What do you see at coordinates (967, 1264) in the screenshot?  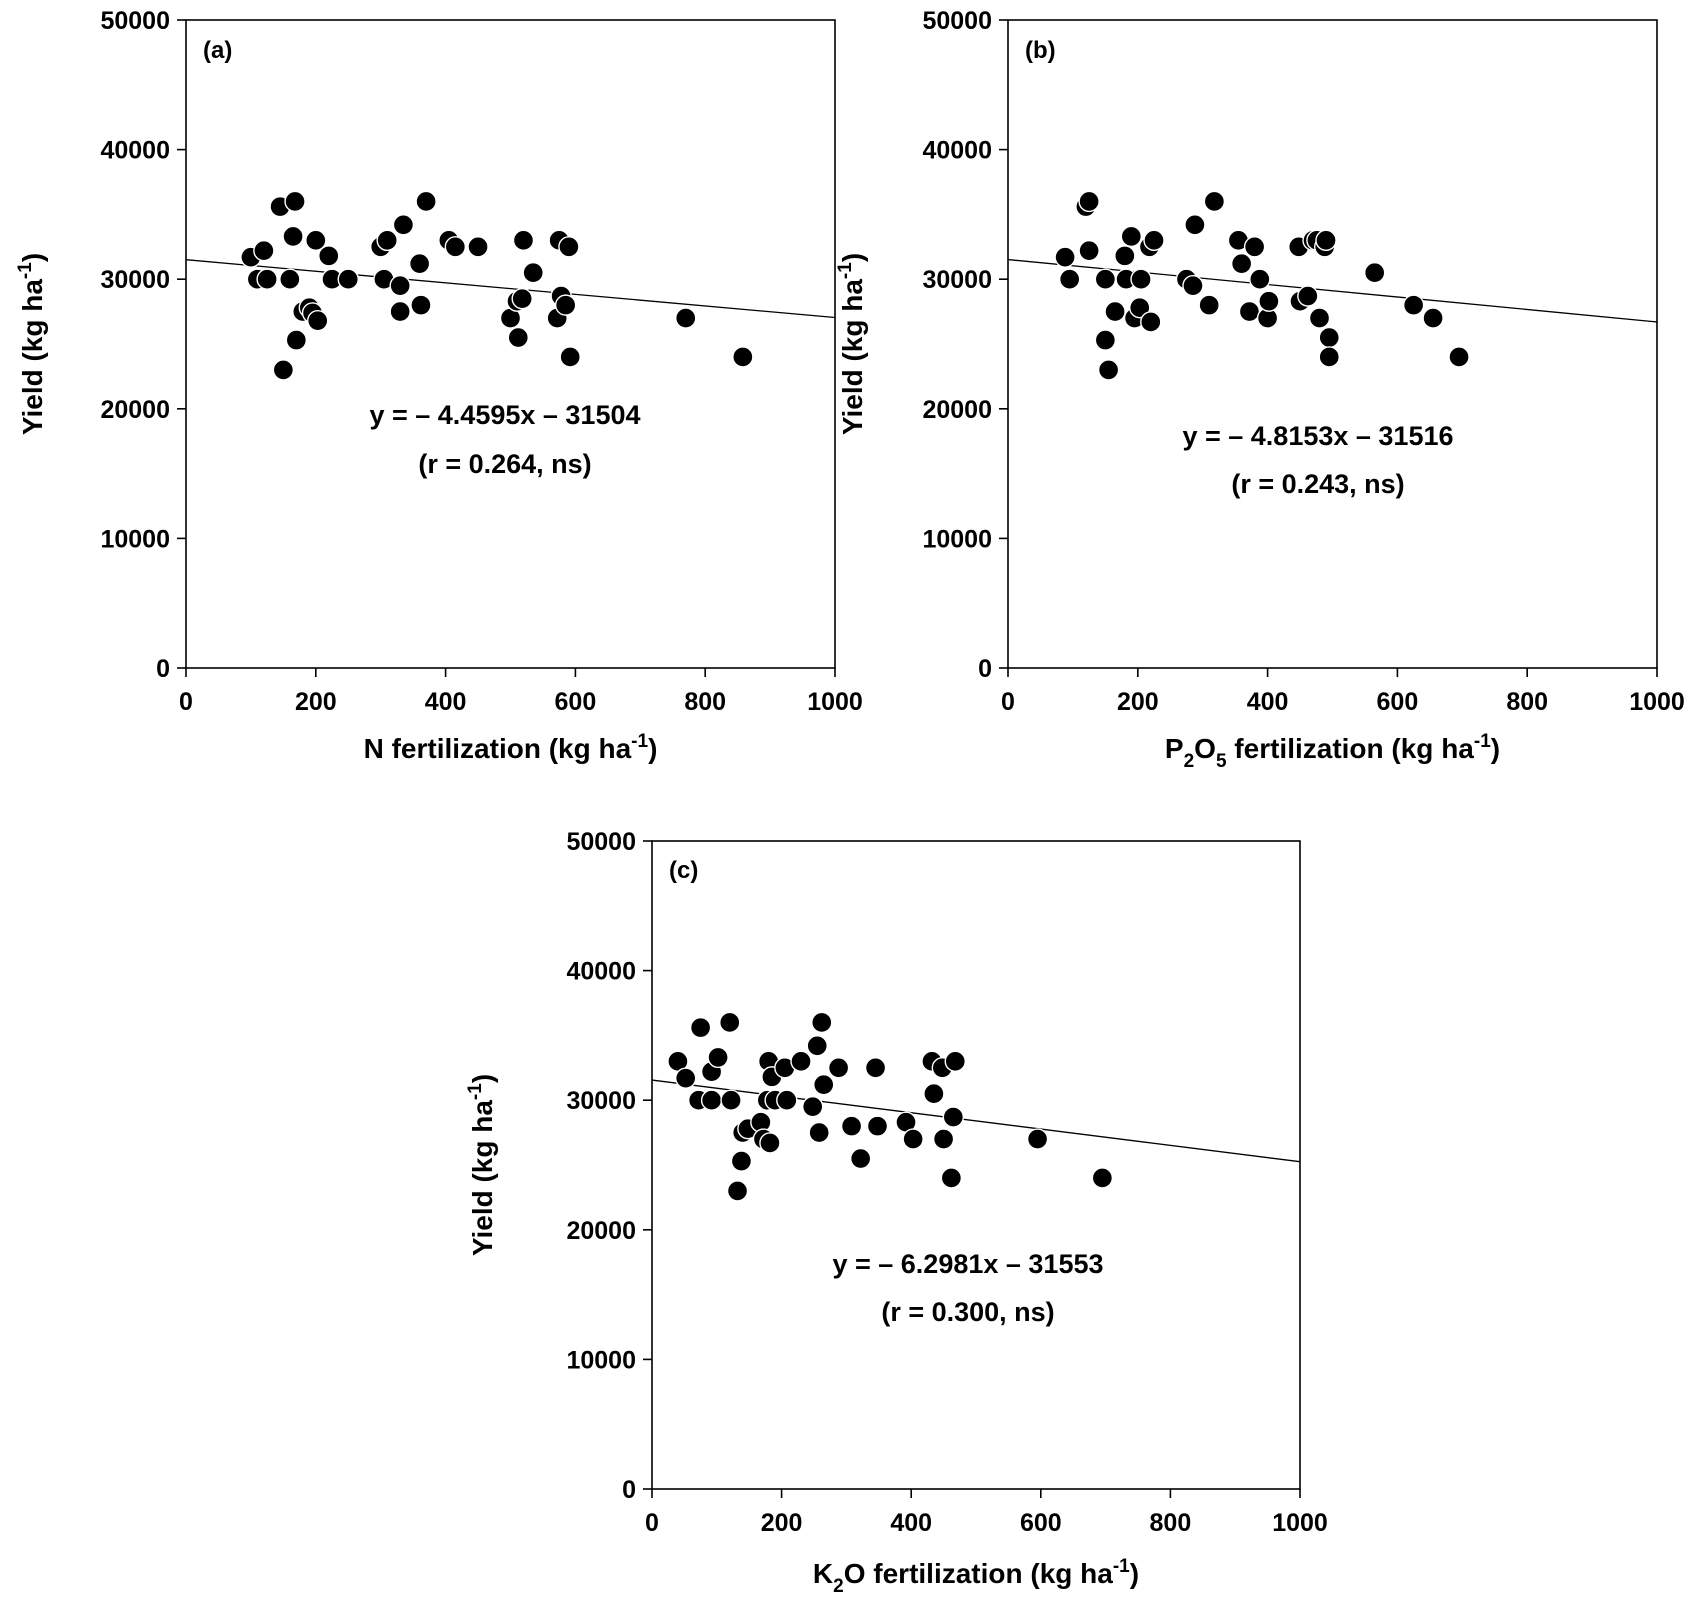 I see `regression-equation: y = – 6.2981x – 31553` at bounding box center [967, 1264].